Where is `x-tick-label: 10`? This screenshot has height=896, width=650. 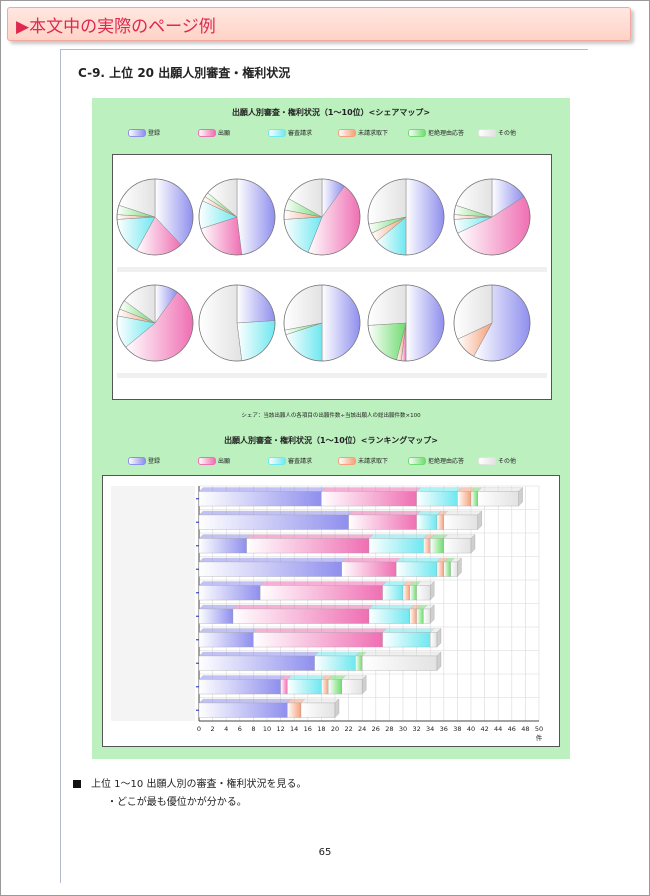
x-tick-label: 10 is located at coordinates (267, 729).